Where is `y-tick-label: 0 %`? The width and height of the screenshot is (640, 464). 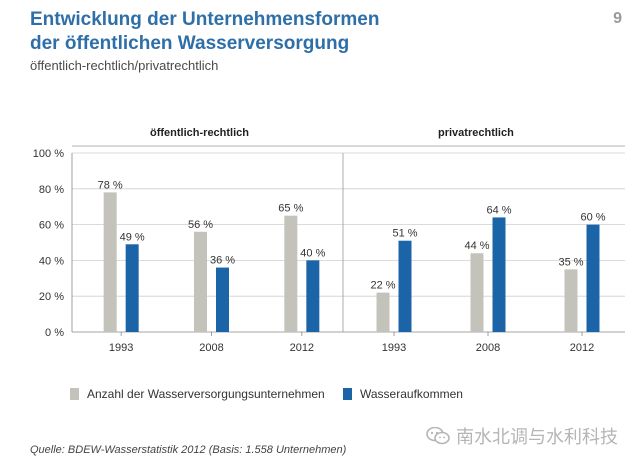 y-tick-label: 0 % is located at coordinates (54, 333).